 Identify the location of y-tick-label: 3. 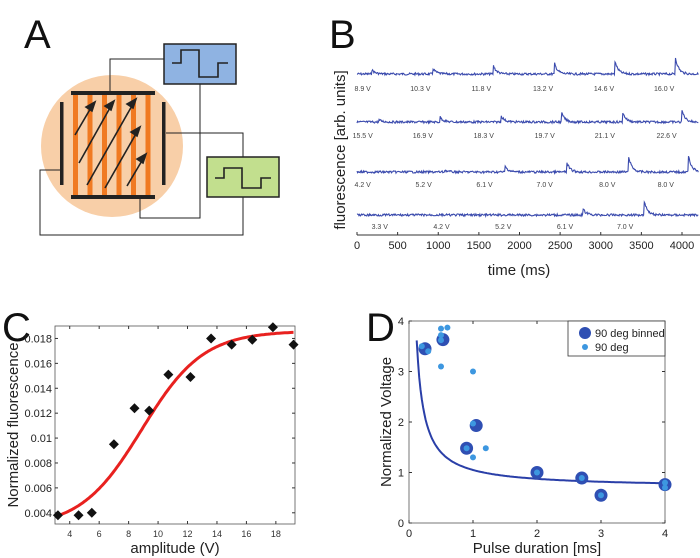
(401, 373).